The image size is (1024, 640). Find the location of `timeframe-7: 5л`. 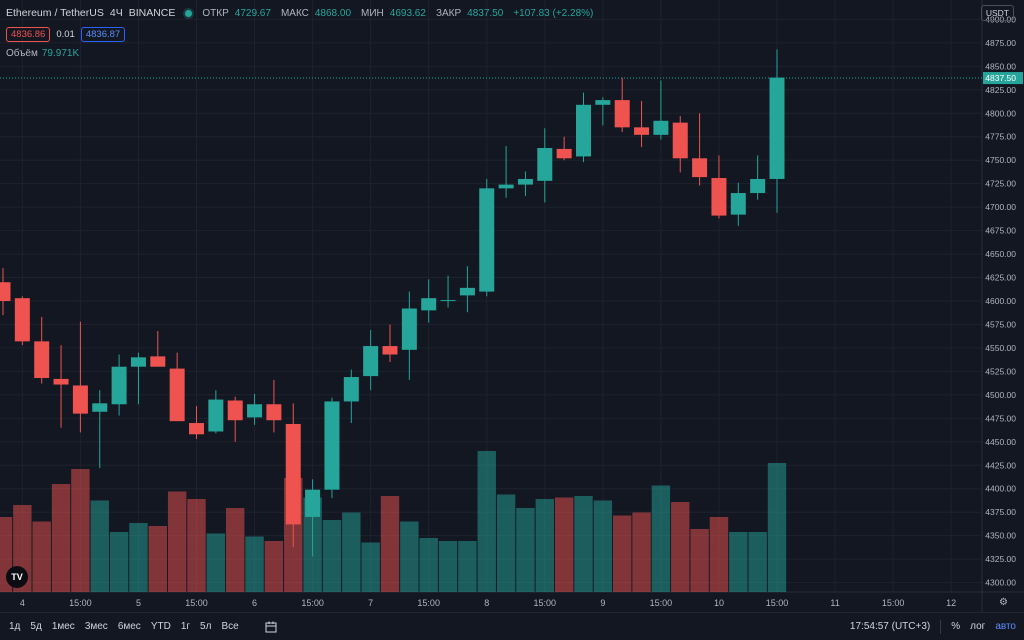

timeframe-7: 5л is located at coordinates (206, 626).